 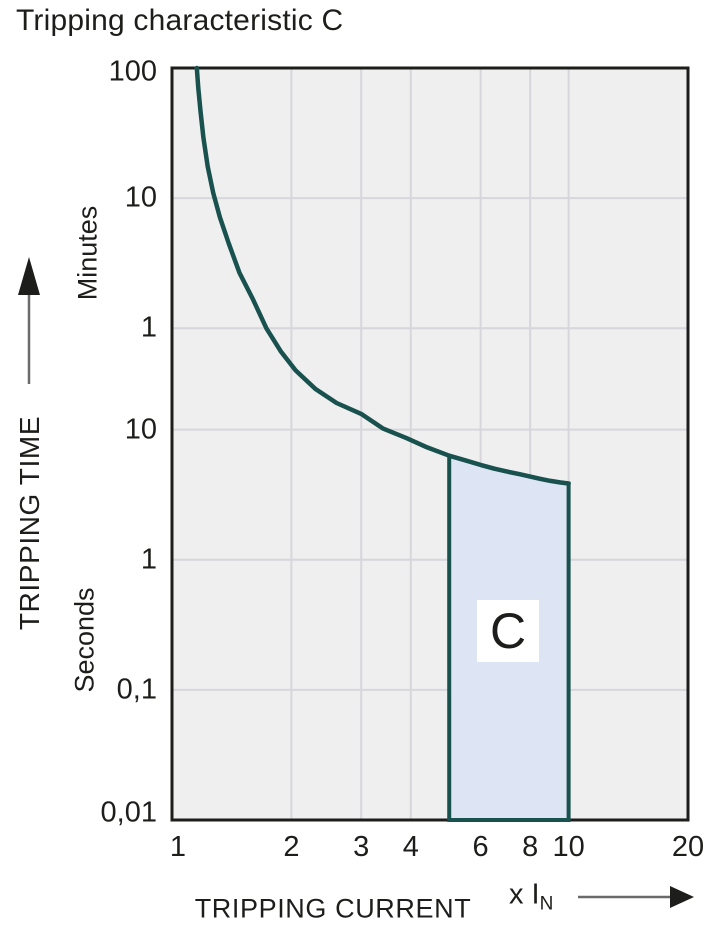 I want to click on y-tick-label: 100, so click(x=132, y=71).